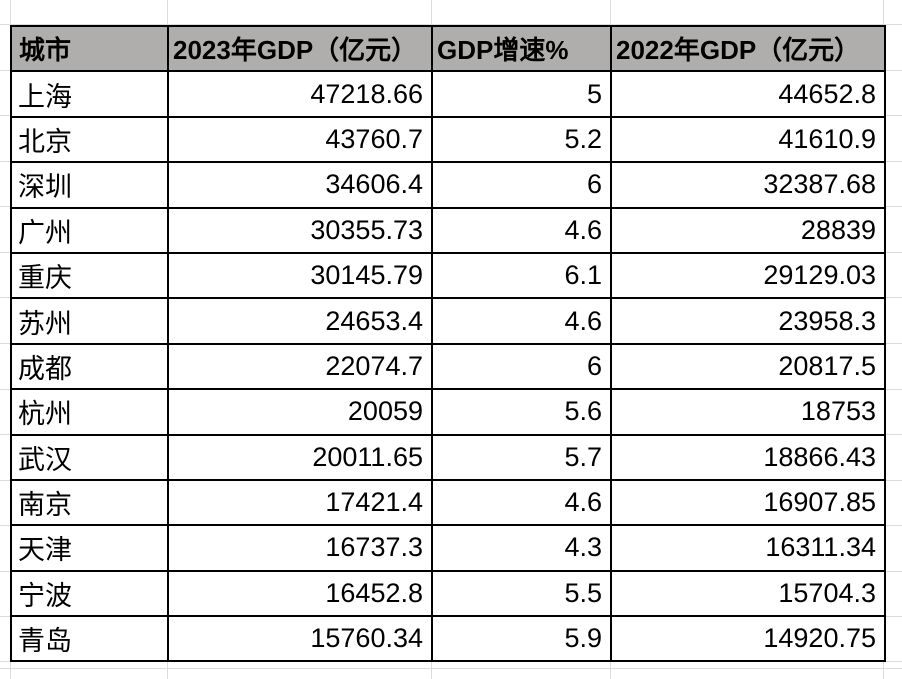 This screenshot has width=902, height=679. Describe the element at coordinates (89, 139) in the screenshot. I see `cell-city: 北京` at that location.